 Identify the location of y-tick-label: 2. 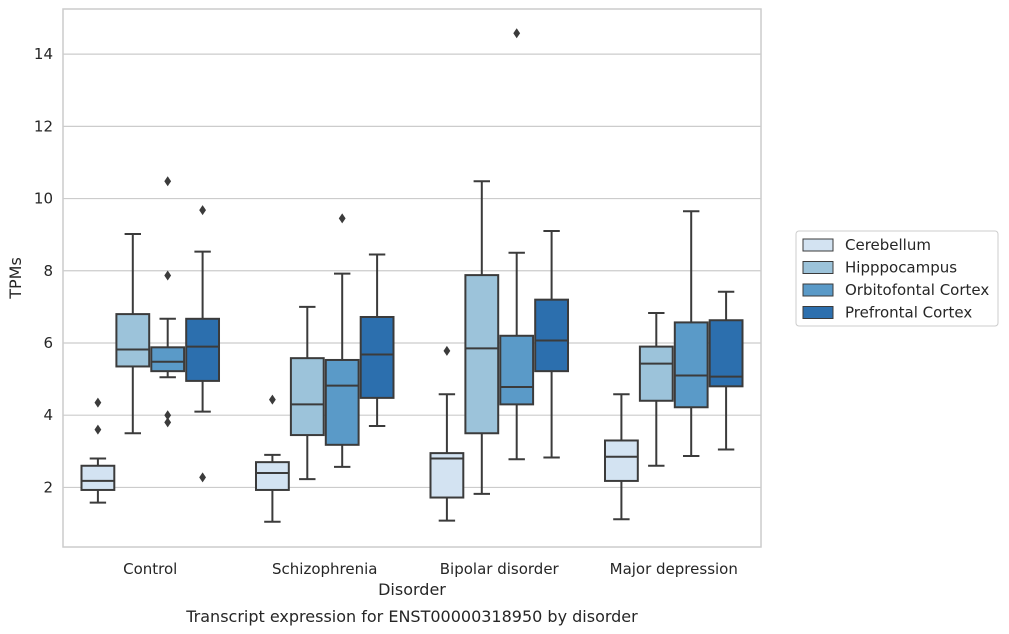
(48, 487).